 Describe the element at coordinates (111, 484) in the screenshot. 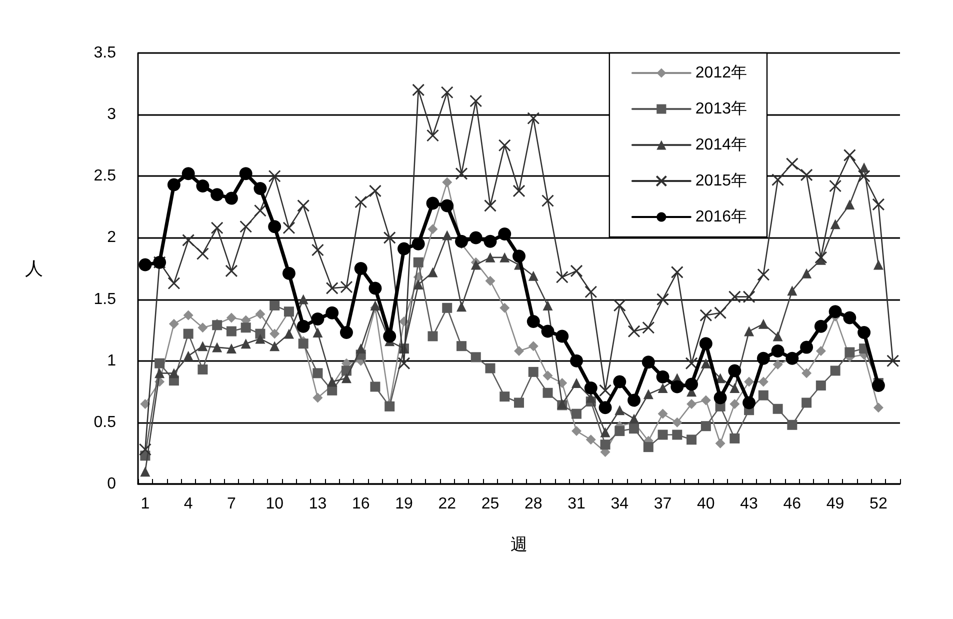

I see `y-tick-label: 0` at that location.